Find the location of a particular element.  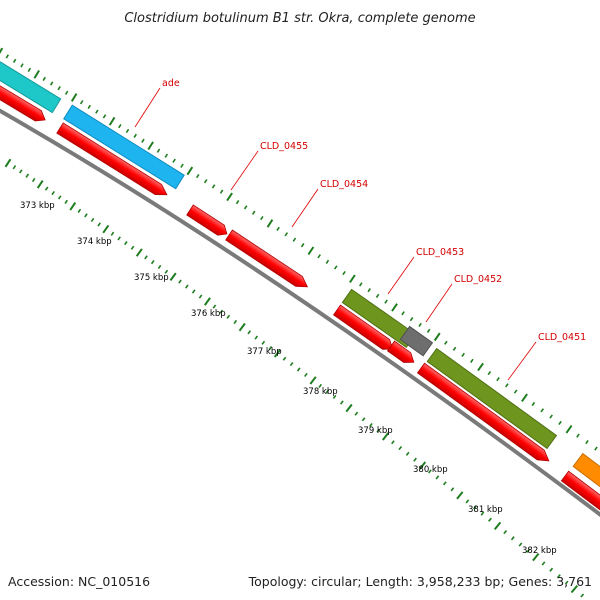

gene-label-ade: ade is located at coordinates (171, 83).